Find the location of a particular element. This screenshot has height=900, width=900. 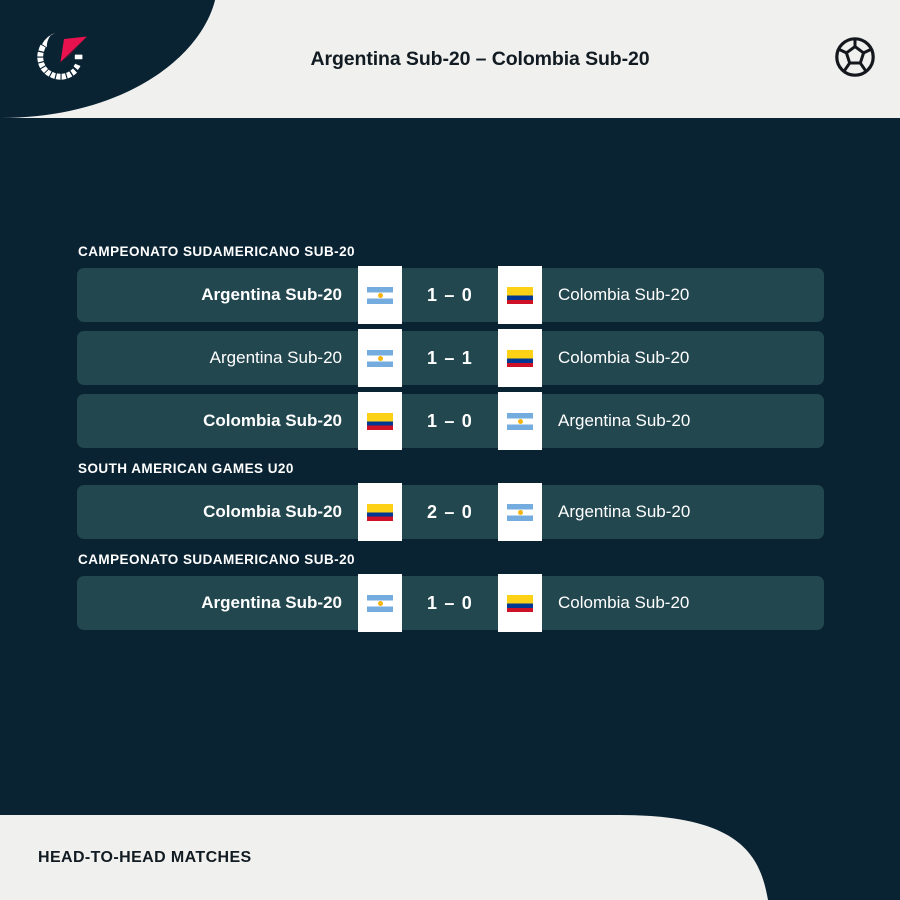

page-header: Argentina Sub-20 – Colombia Sub-20 is located at coordinates (450, 59).